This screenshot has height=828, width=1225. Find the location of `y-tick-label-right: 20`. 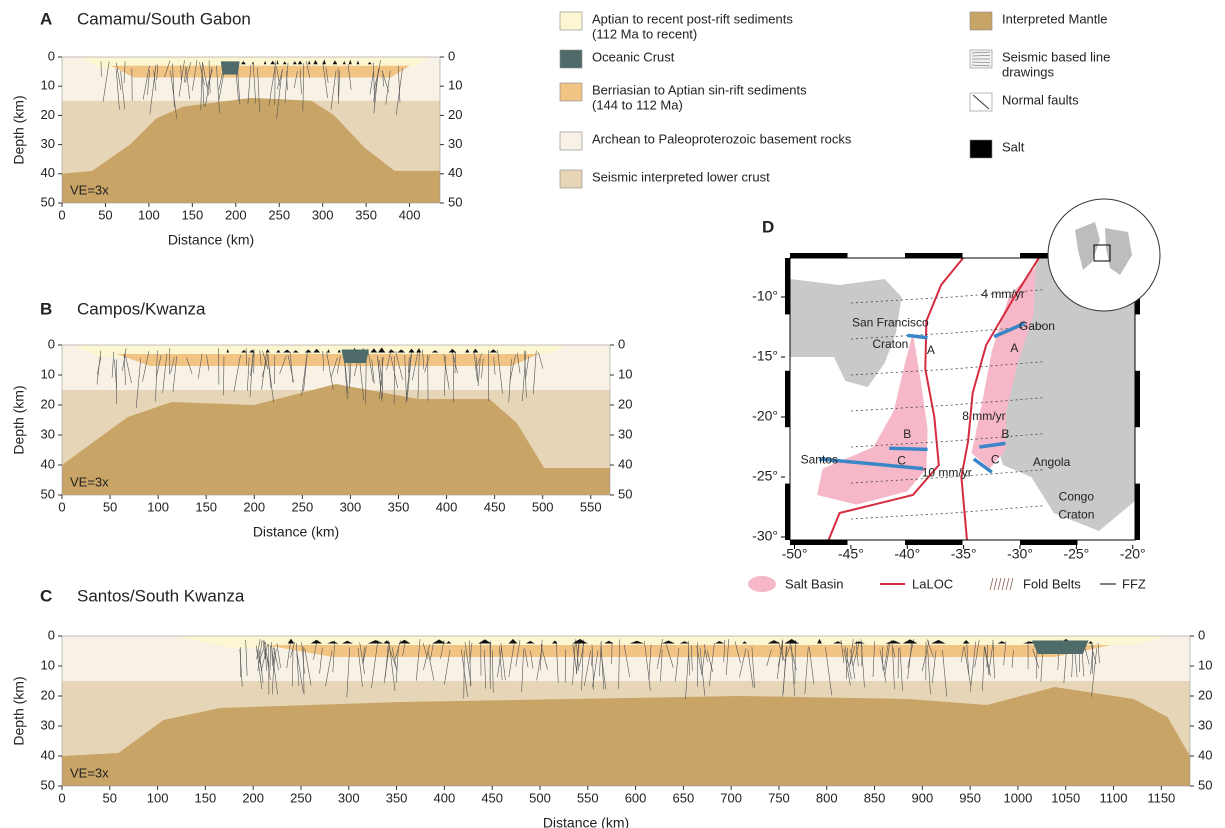

y-tick-label-right: 20 is located at coordinates (625, 403).